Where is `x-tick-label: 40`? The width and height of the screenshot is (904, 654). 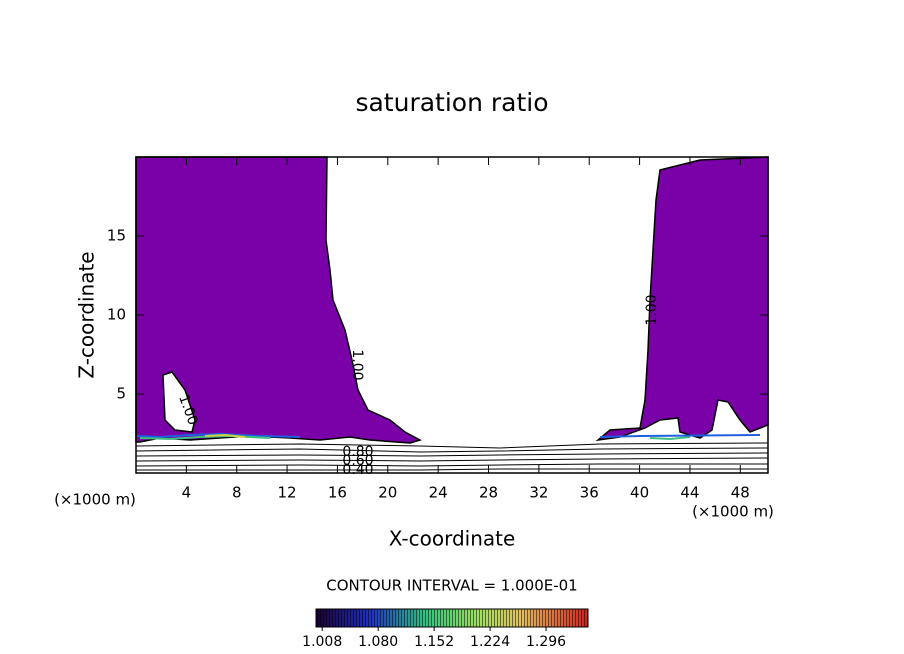
x-tick-label: 40 is located at coordinates (639, 493).